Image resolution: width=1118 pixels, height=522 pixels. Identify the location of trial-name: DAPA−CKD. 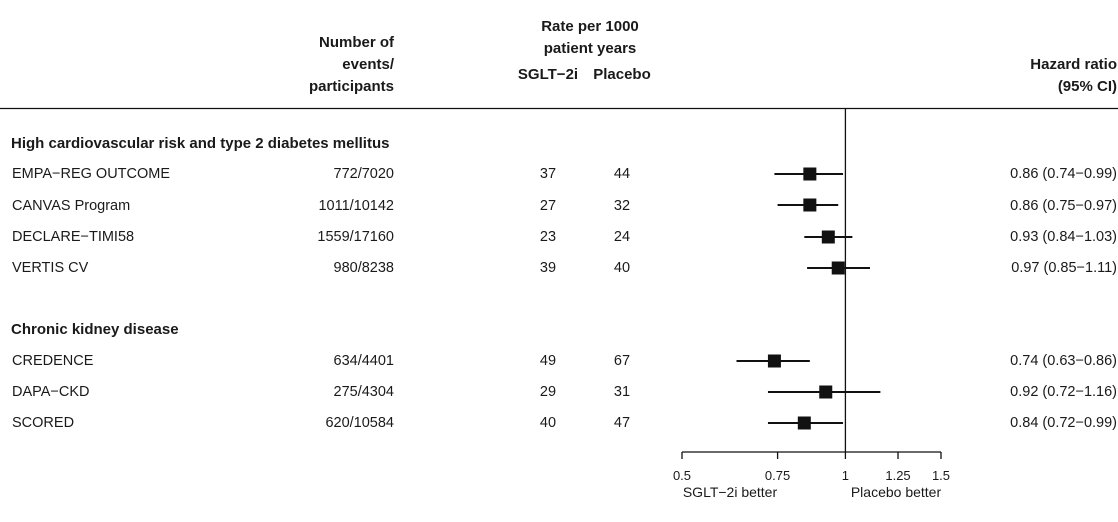
(51, 392).